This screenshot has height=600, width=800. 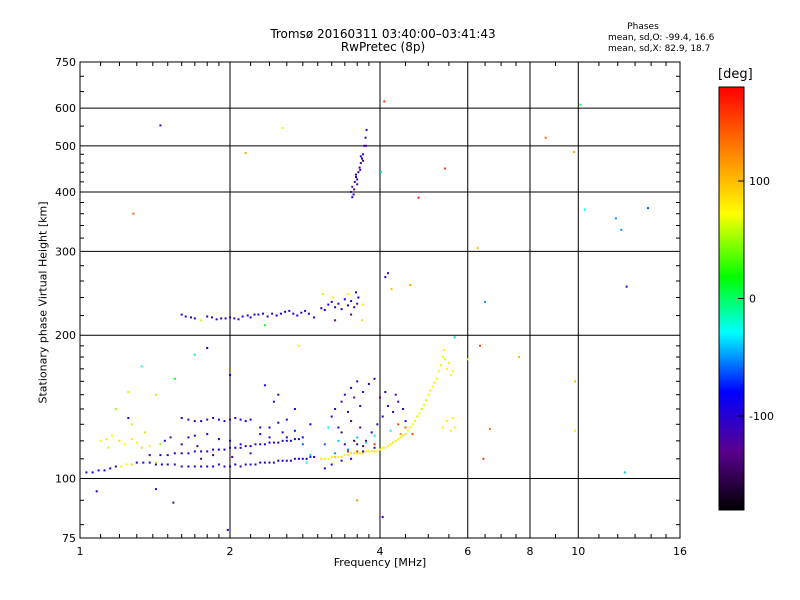 I want to click on x-tick-label: 1, so click(x=80, y=551).